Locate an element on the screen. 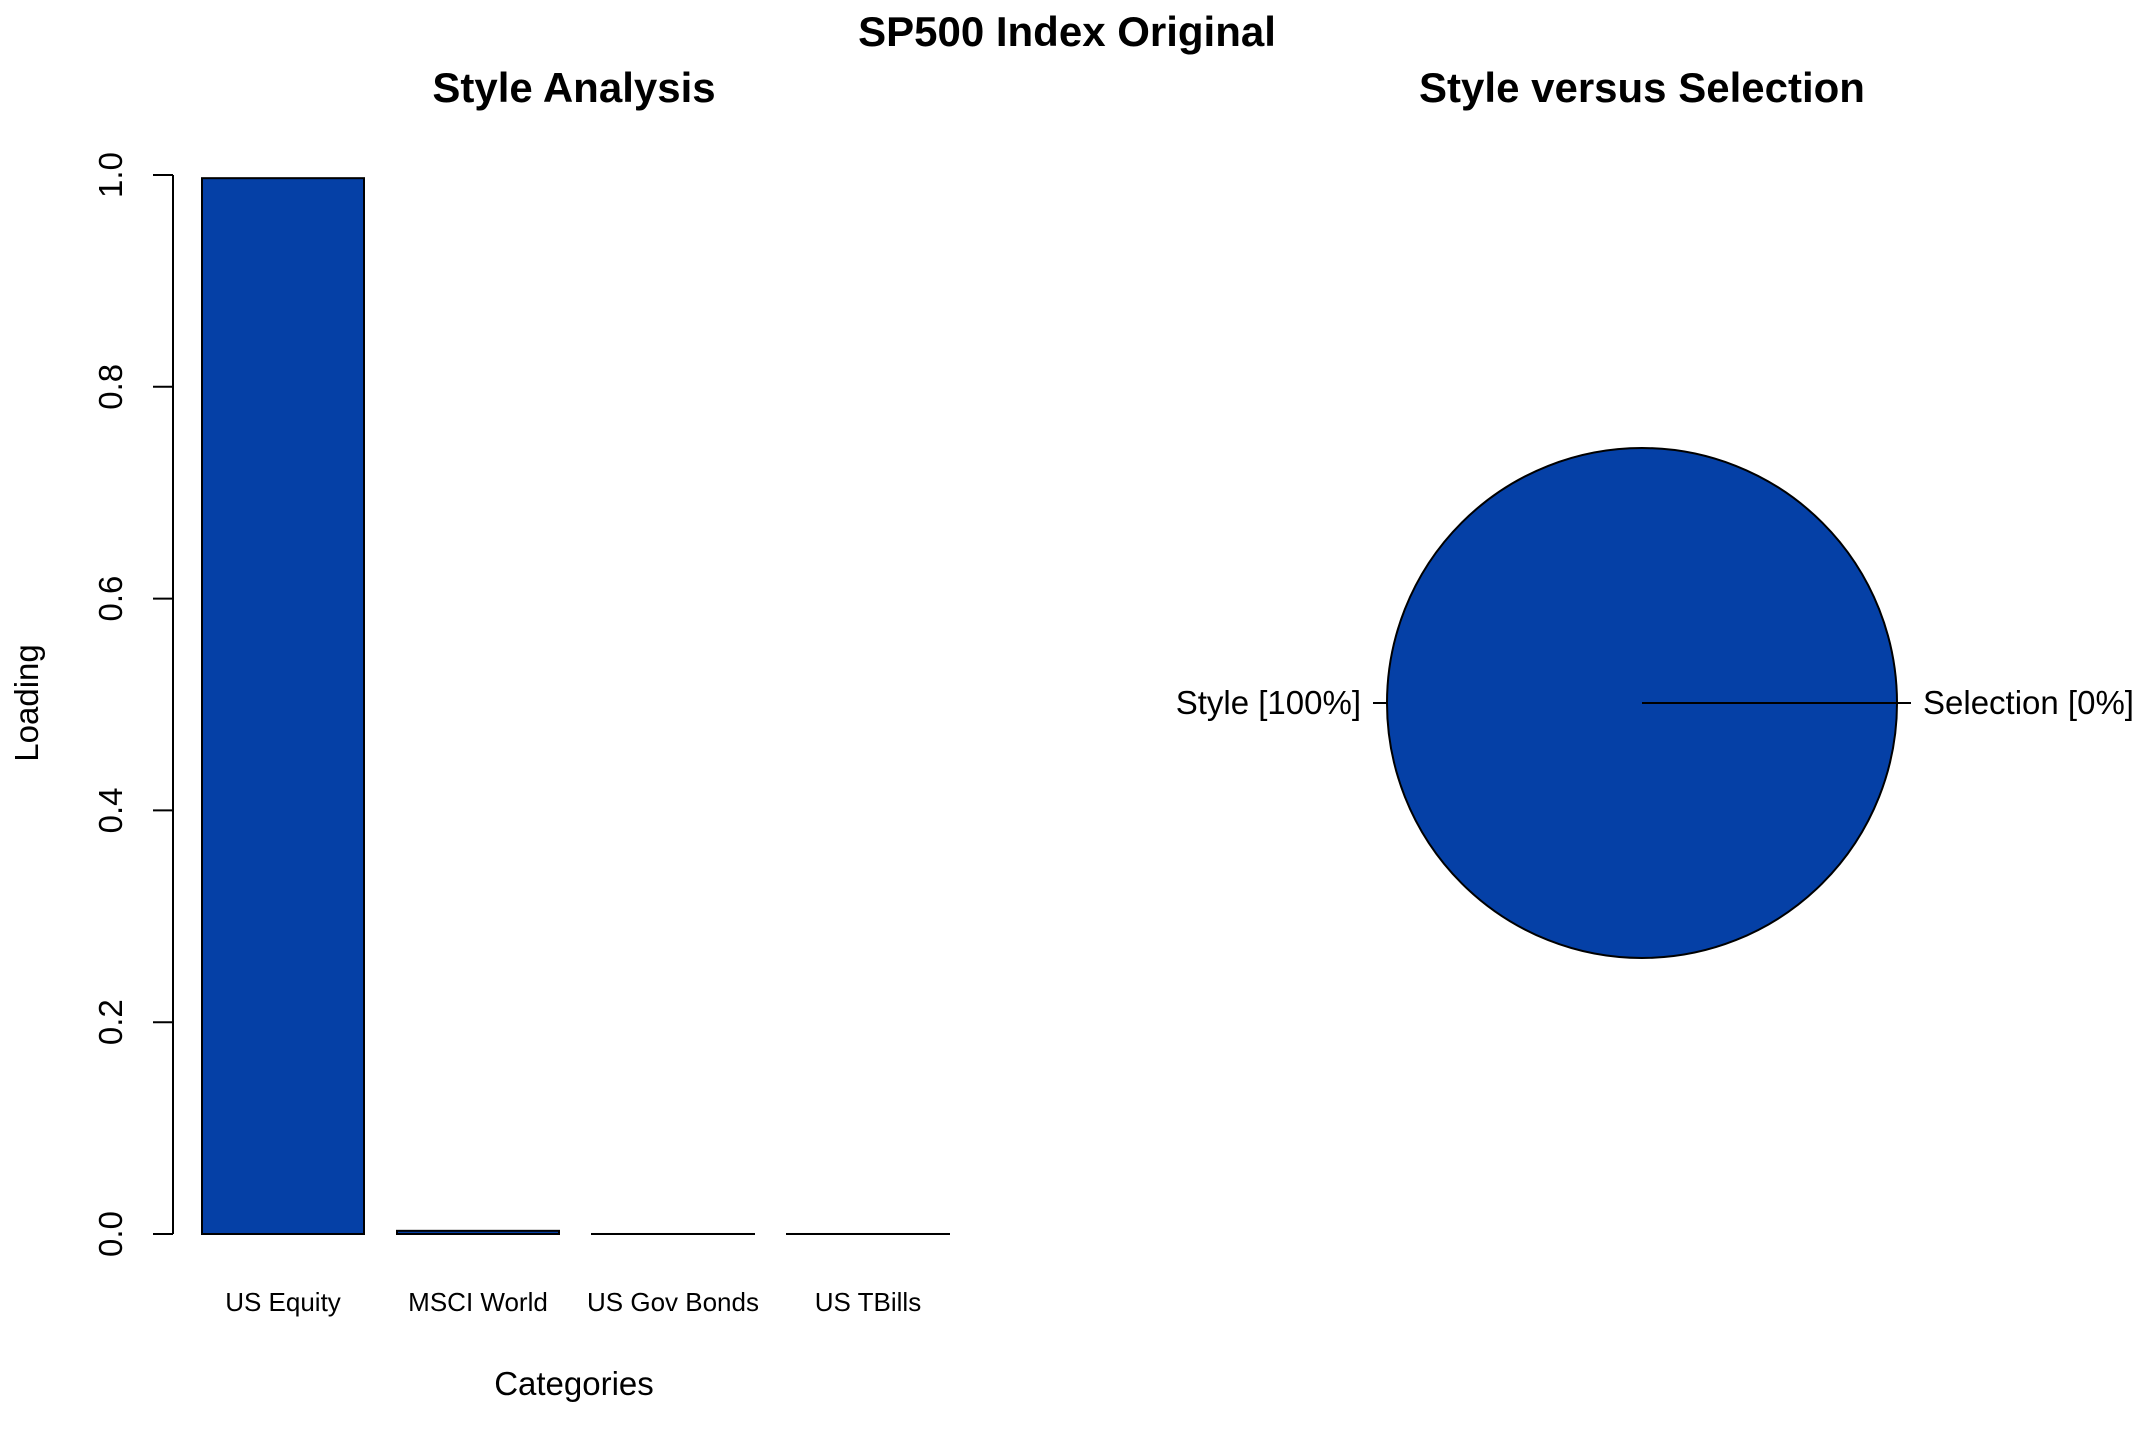 The width and height of the screenshot is (2134, 1449). y-tick-label: 0.8 is located at coordinates (110, 387).